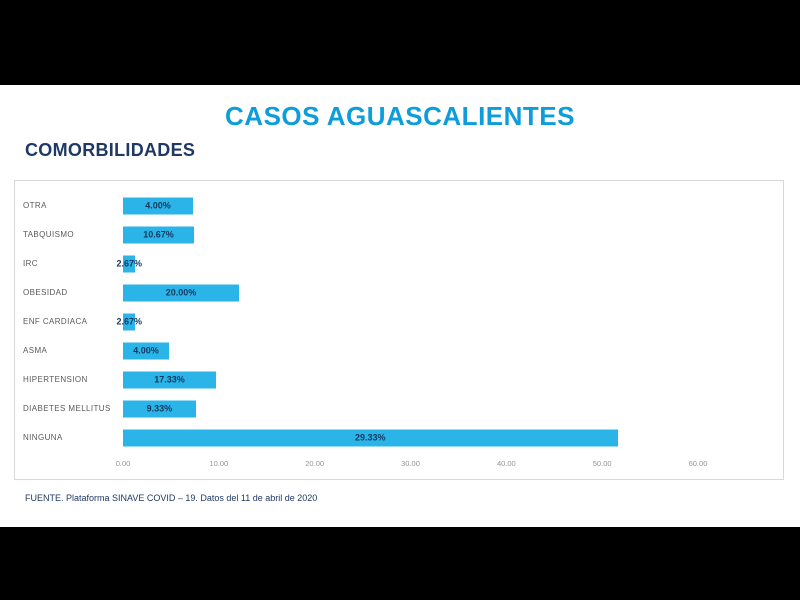  Describe the element at coordinates (400, 116) in the screenshot. I see `slide-title: CASOS AGUASCALIENTES` at that location.